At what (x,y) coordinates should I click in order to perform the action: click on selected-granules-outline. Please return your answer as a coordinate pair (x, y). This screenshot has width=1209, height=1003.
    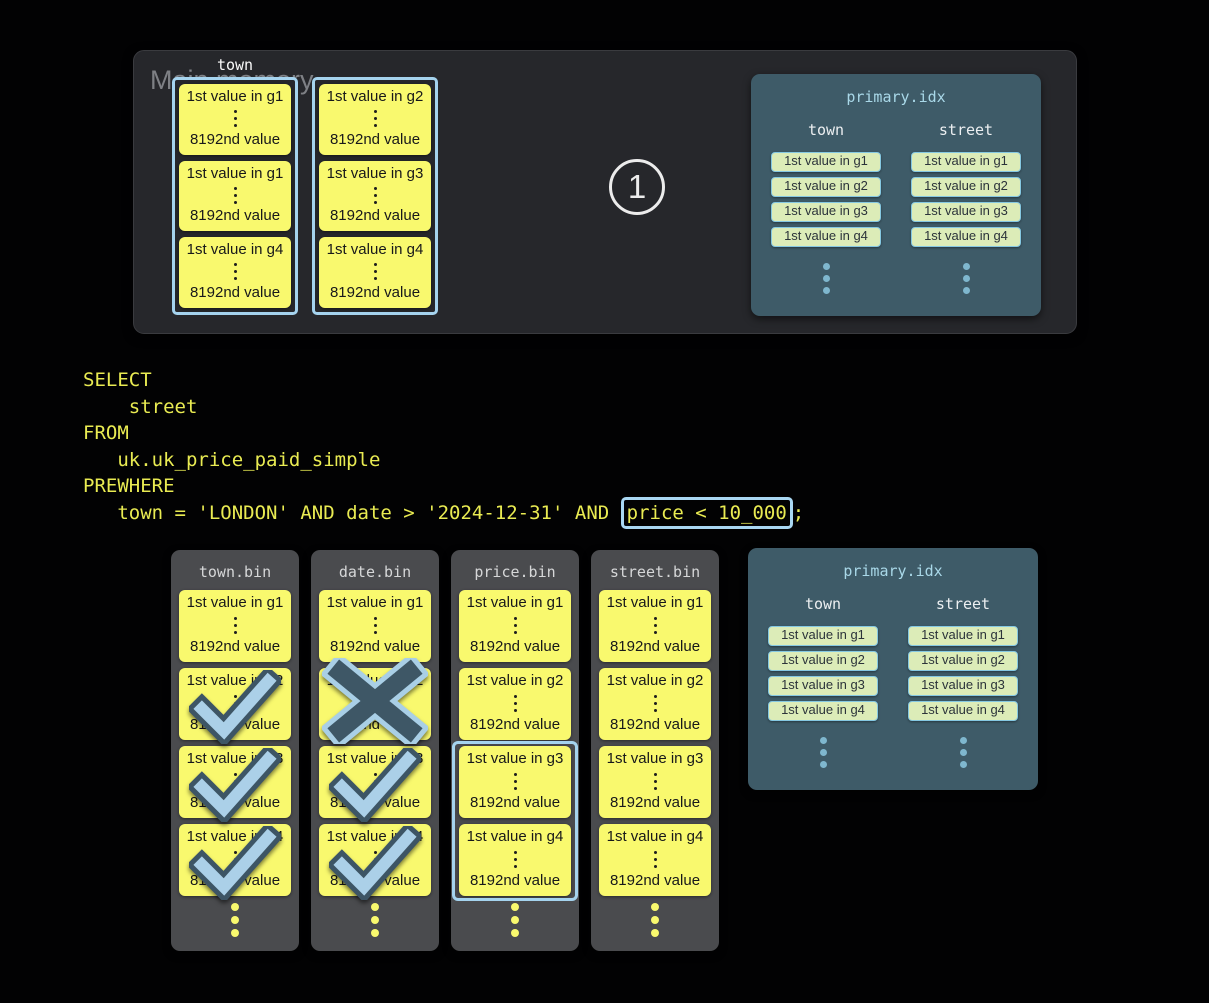
    Looking at the image, I should click on (515, 821).